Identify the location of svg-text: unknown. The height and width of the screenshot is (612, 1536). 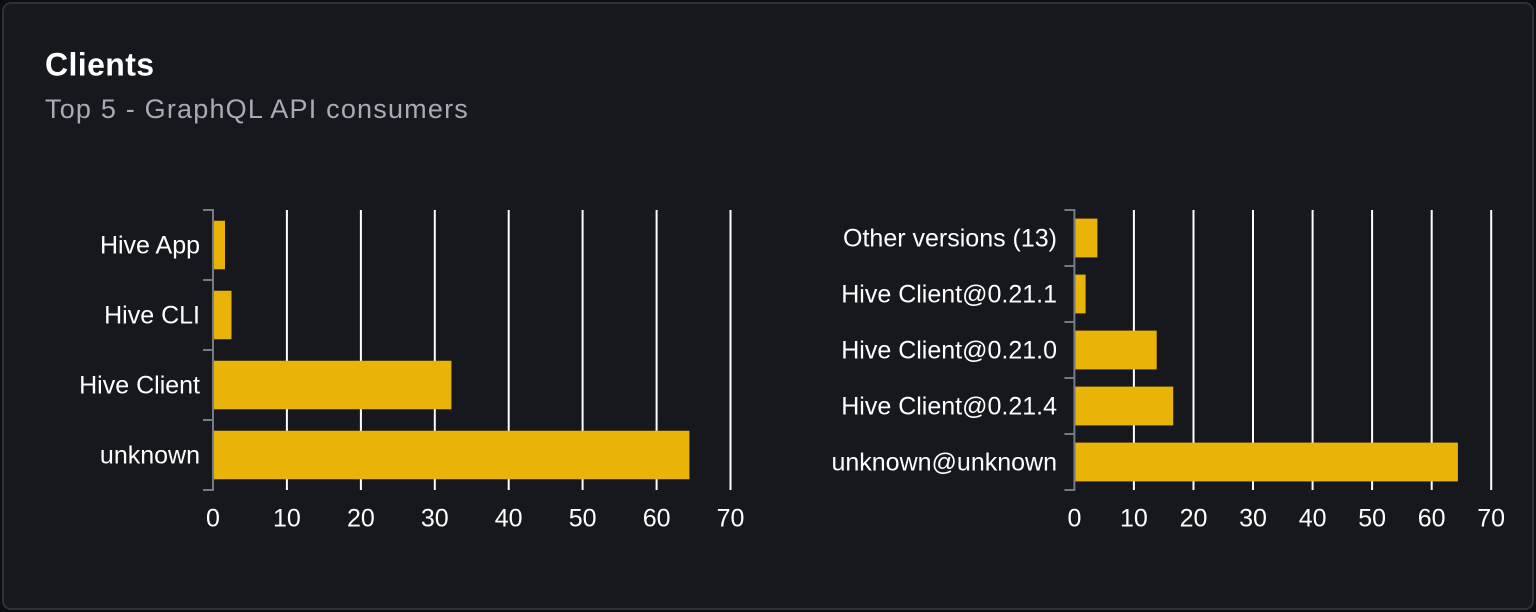
(150, 456).